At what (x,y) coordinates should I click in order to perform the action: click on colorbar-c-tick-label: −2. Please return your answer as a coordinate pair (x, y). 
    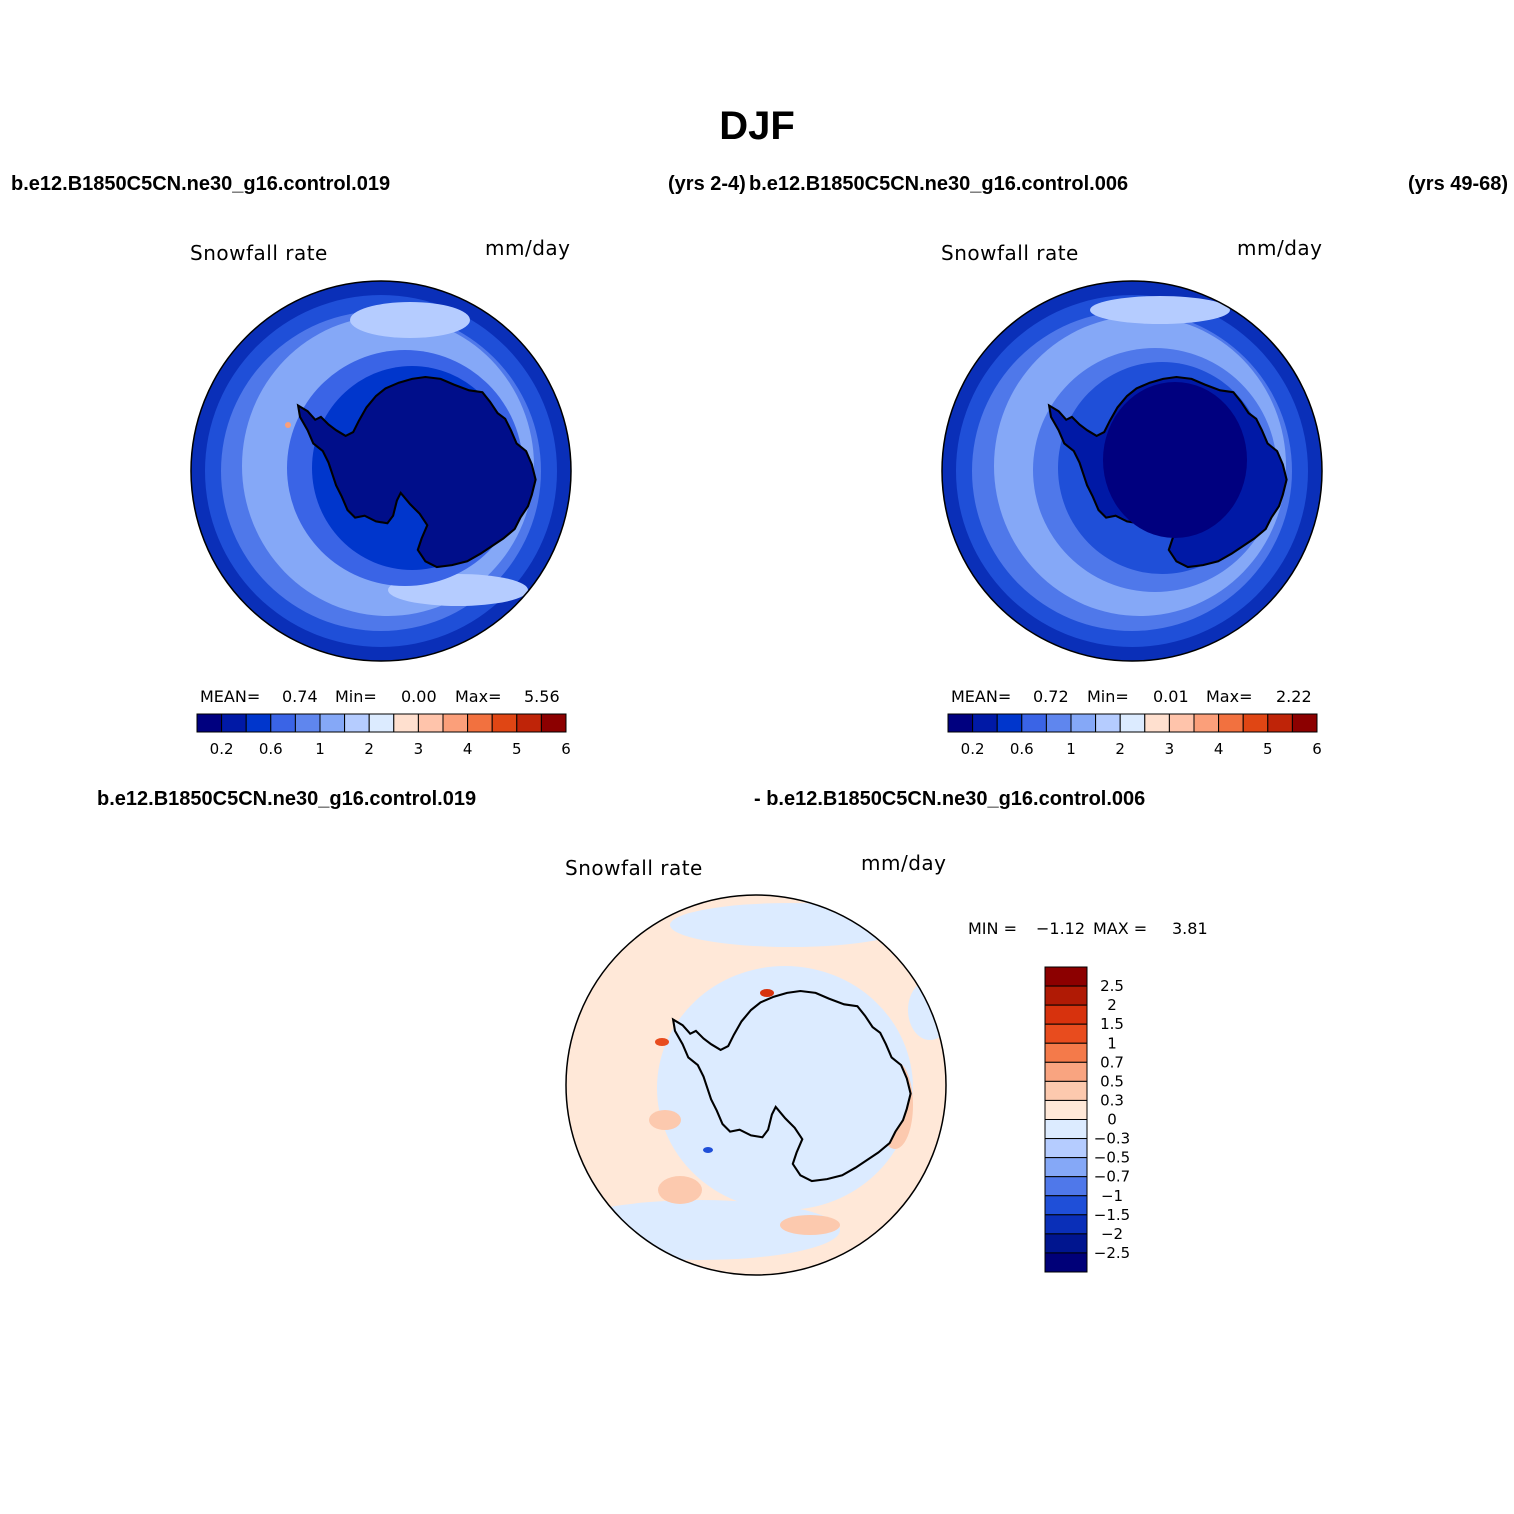
    Looking at the image, I should click on (1112, 1234).